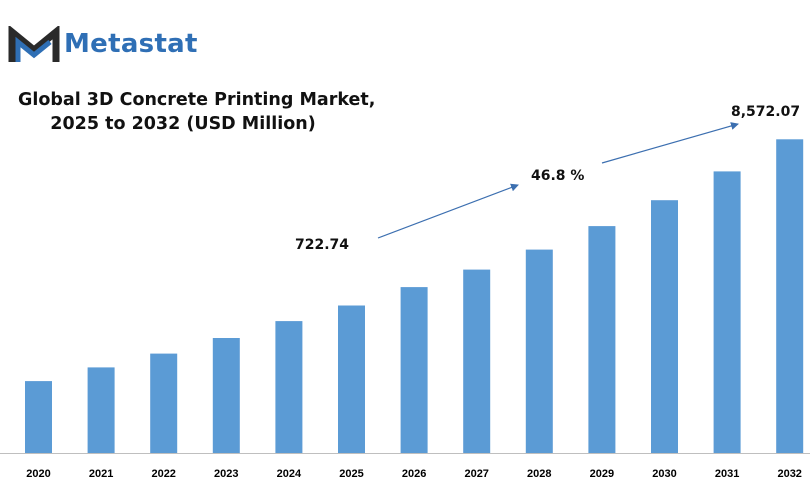  What do you see at coordinates (101, 410) in the screenshot?
I see `bar-2021` at bounding box center [101, 410].